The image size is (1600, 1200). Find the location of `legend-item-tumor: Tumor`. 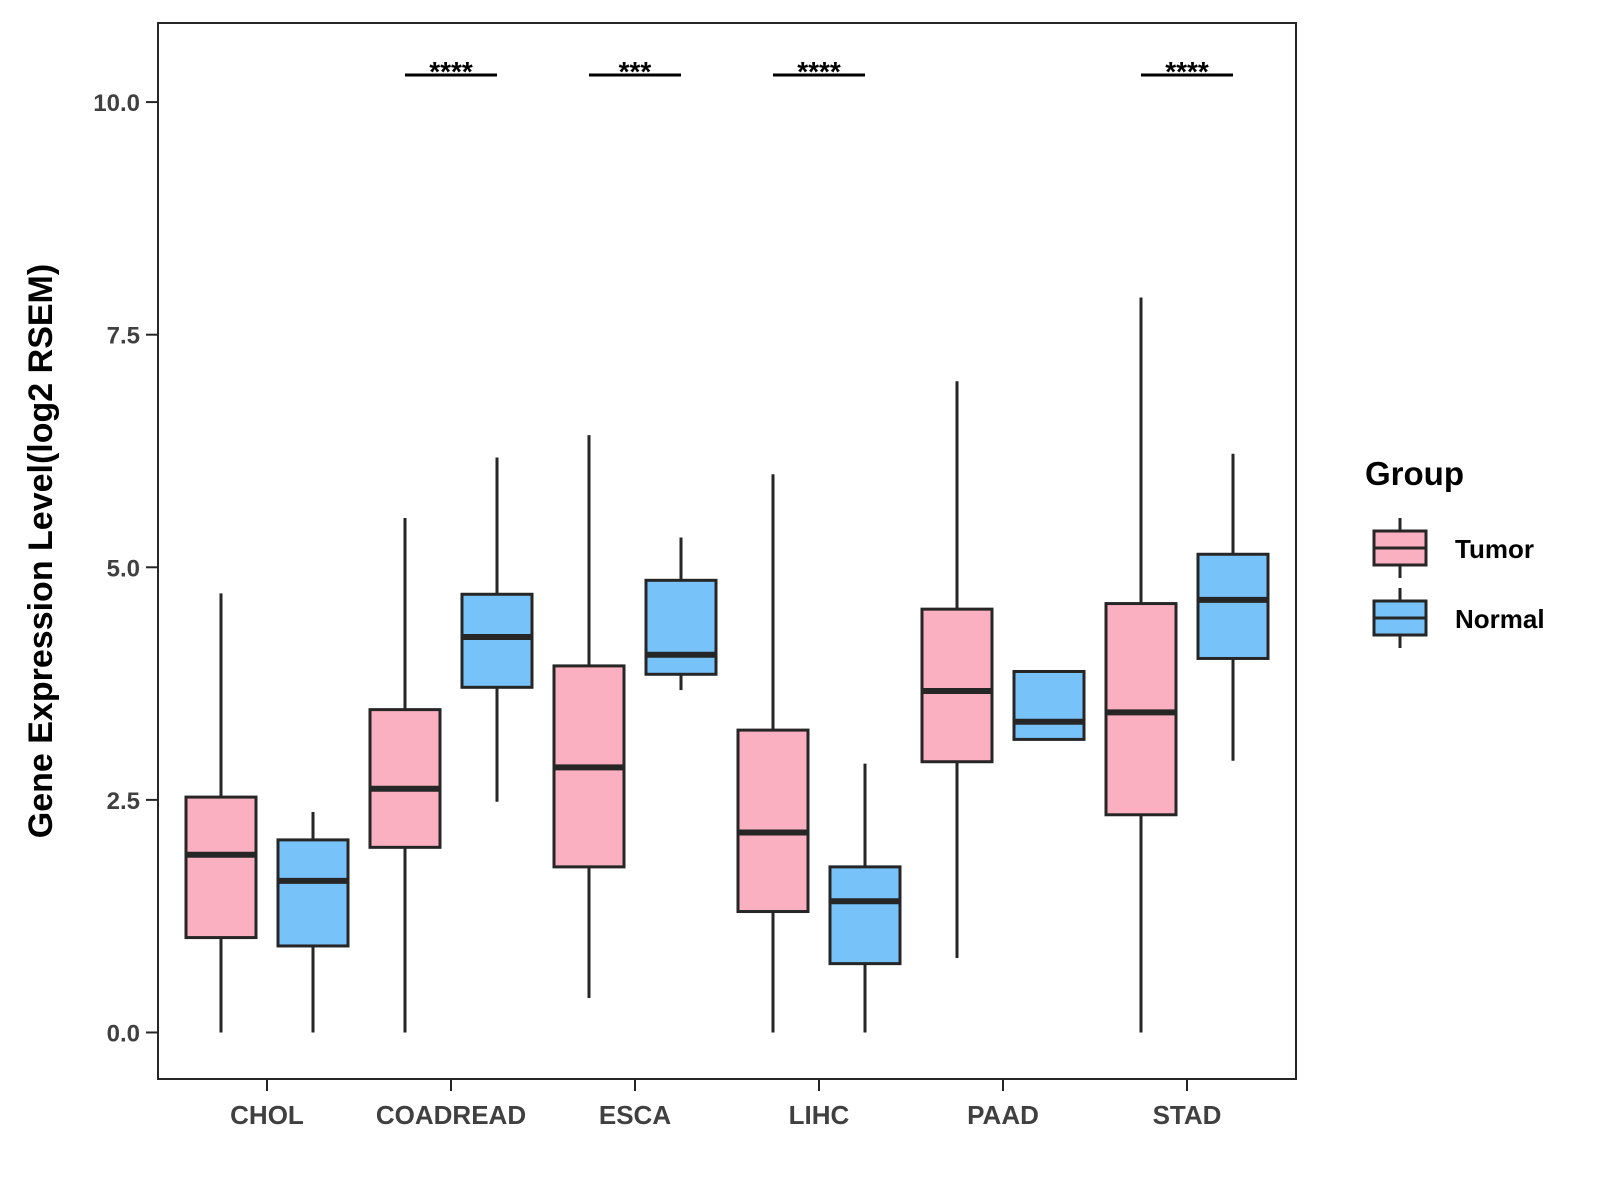

legend-item-tumor: Tumor is located at coordinates (1453, 548).